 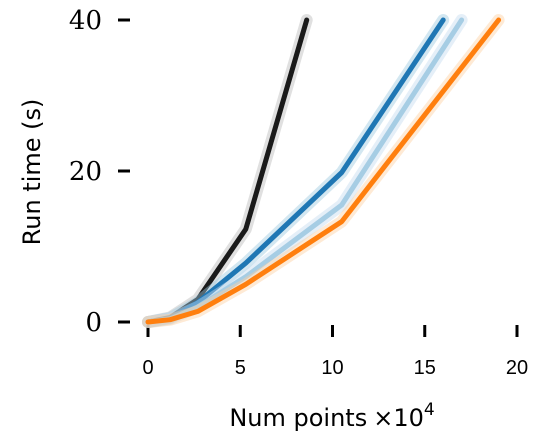 I want to click on y-tick-label: 20, so click(x=85, y=172).